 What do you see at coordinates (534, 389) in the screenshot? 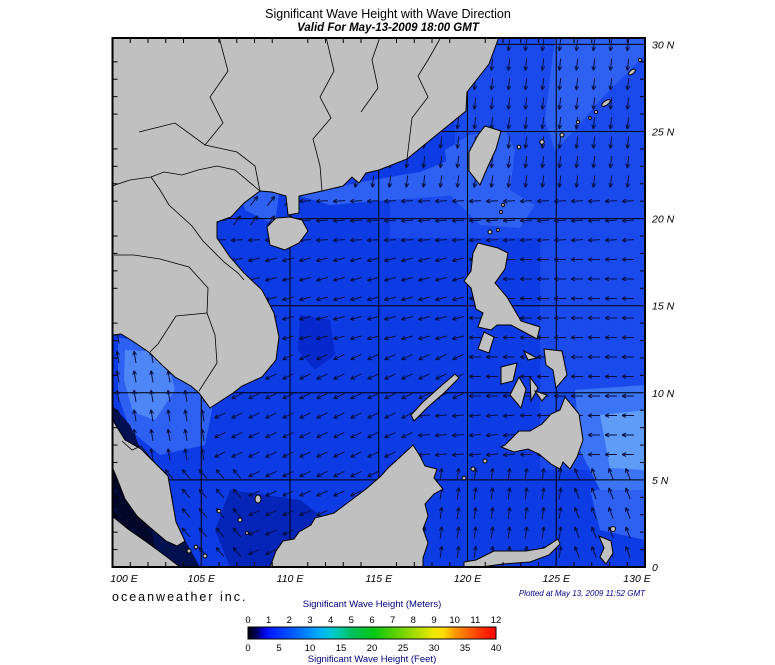
I see `land-cebu` at bounding box center [534, 389].